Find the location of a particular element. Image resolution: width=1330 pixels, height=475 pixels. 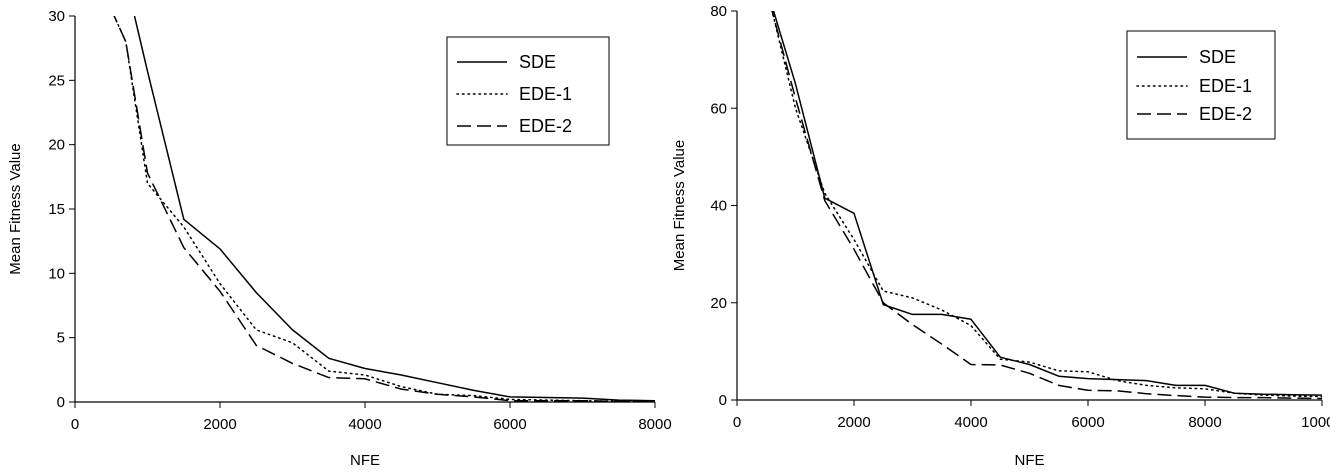

y-tick-label: 25 is located at coordinates (56, 80).